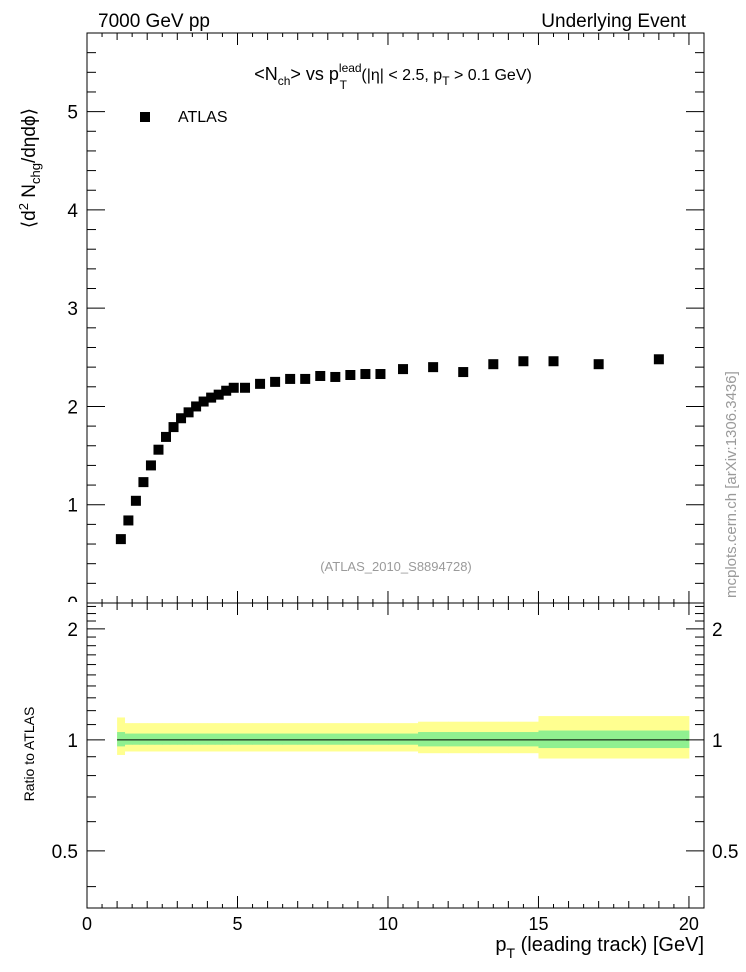 The width and height of the screenshot is (746, 972). What do you see at coordinates (65, 852) in the screenshot?
I see `ratio-y-tick-label: 0.5` at bounding box center [65, 852].